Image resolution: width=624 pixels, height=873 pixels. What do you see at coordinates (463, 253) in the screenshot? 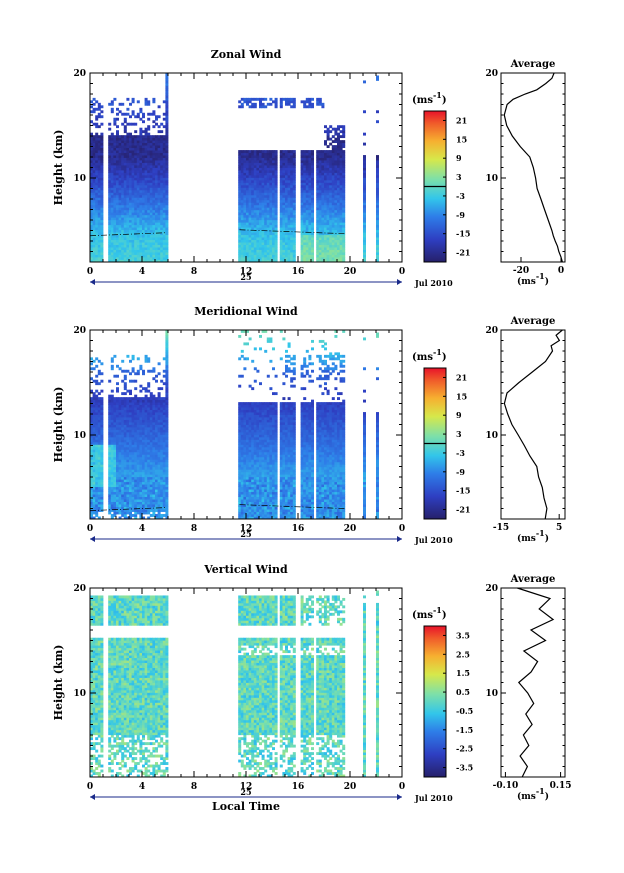
I see `colorbar-tick-label: -21` at bounding box center [463, 253].